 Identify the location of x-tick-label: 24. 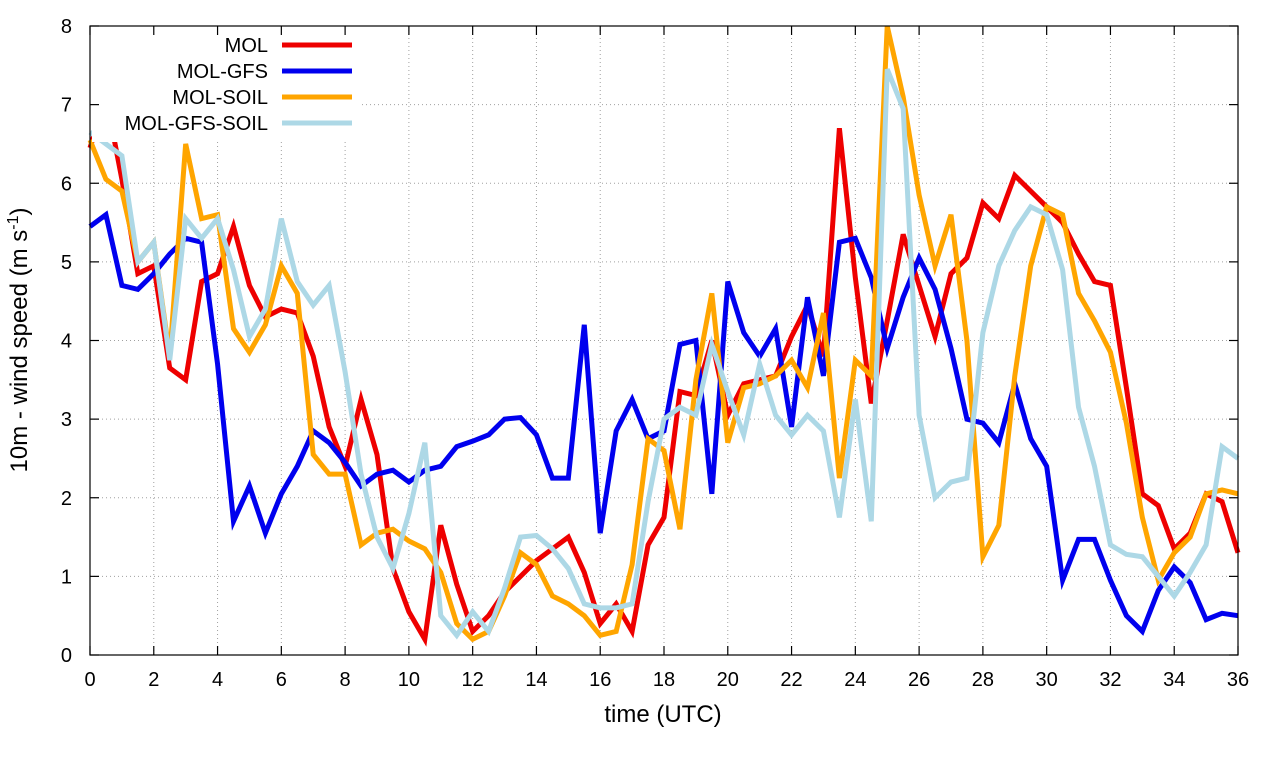
(855, 680).